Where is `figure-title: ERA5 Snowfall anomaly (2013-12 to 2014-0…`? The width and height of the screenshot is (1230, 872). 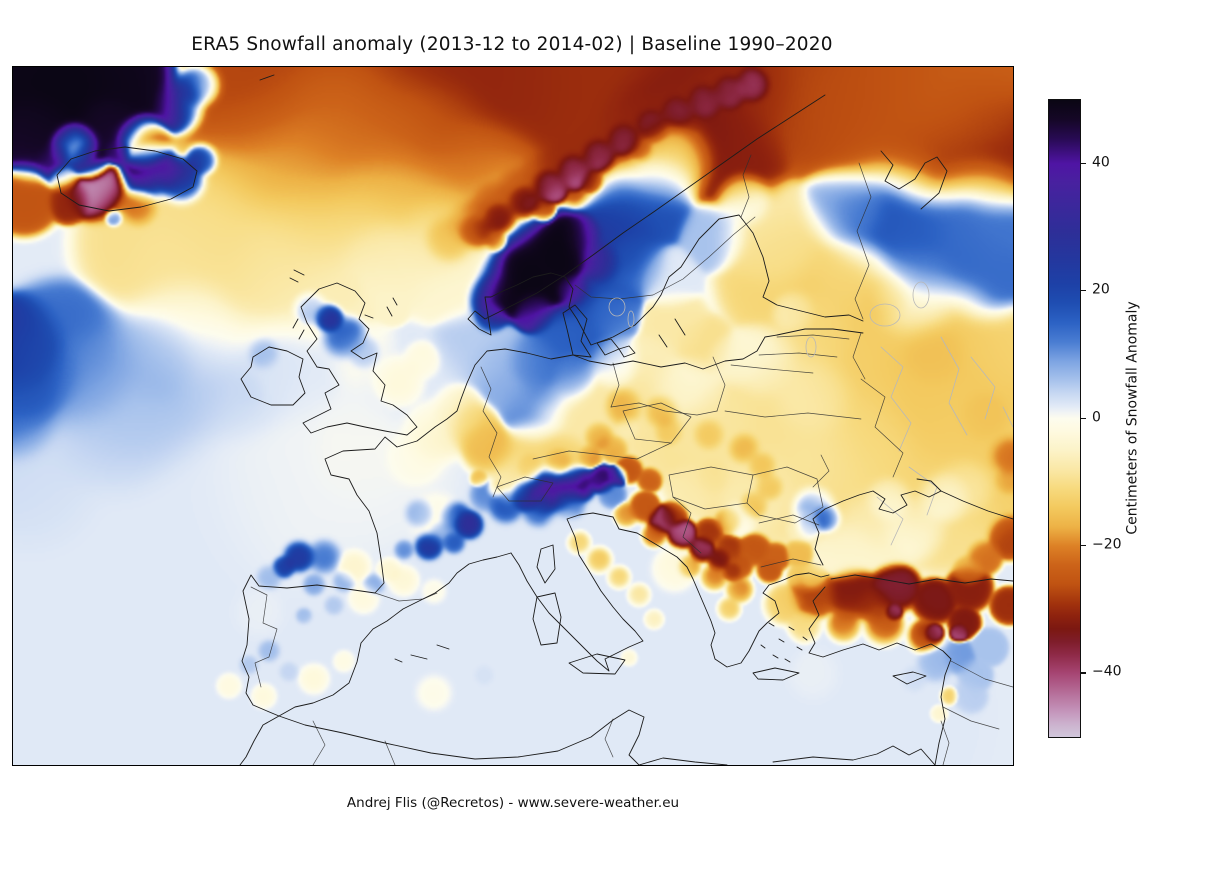 figure-title: ERA5 Snowfall anomaly (2013-12 to 2014-0… is located at coordinates (512, 44).